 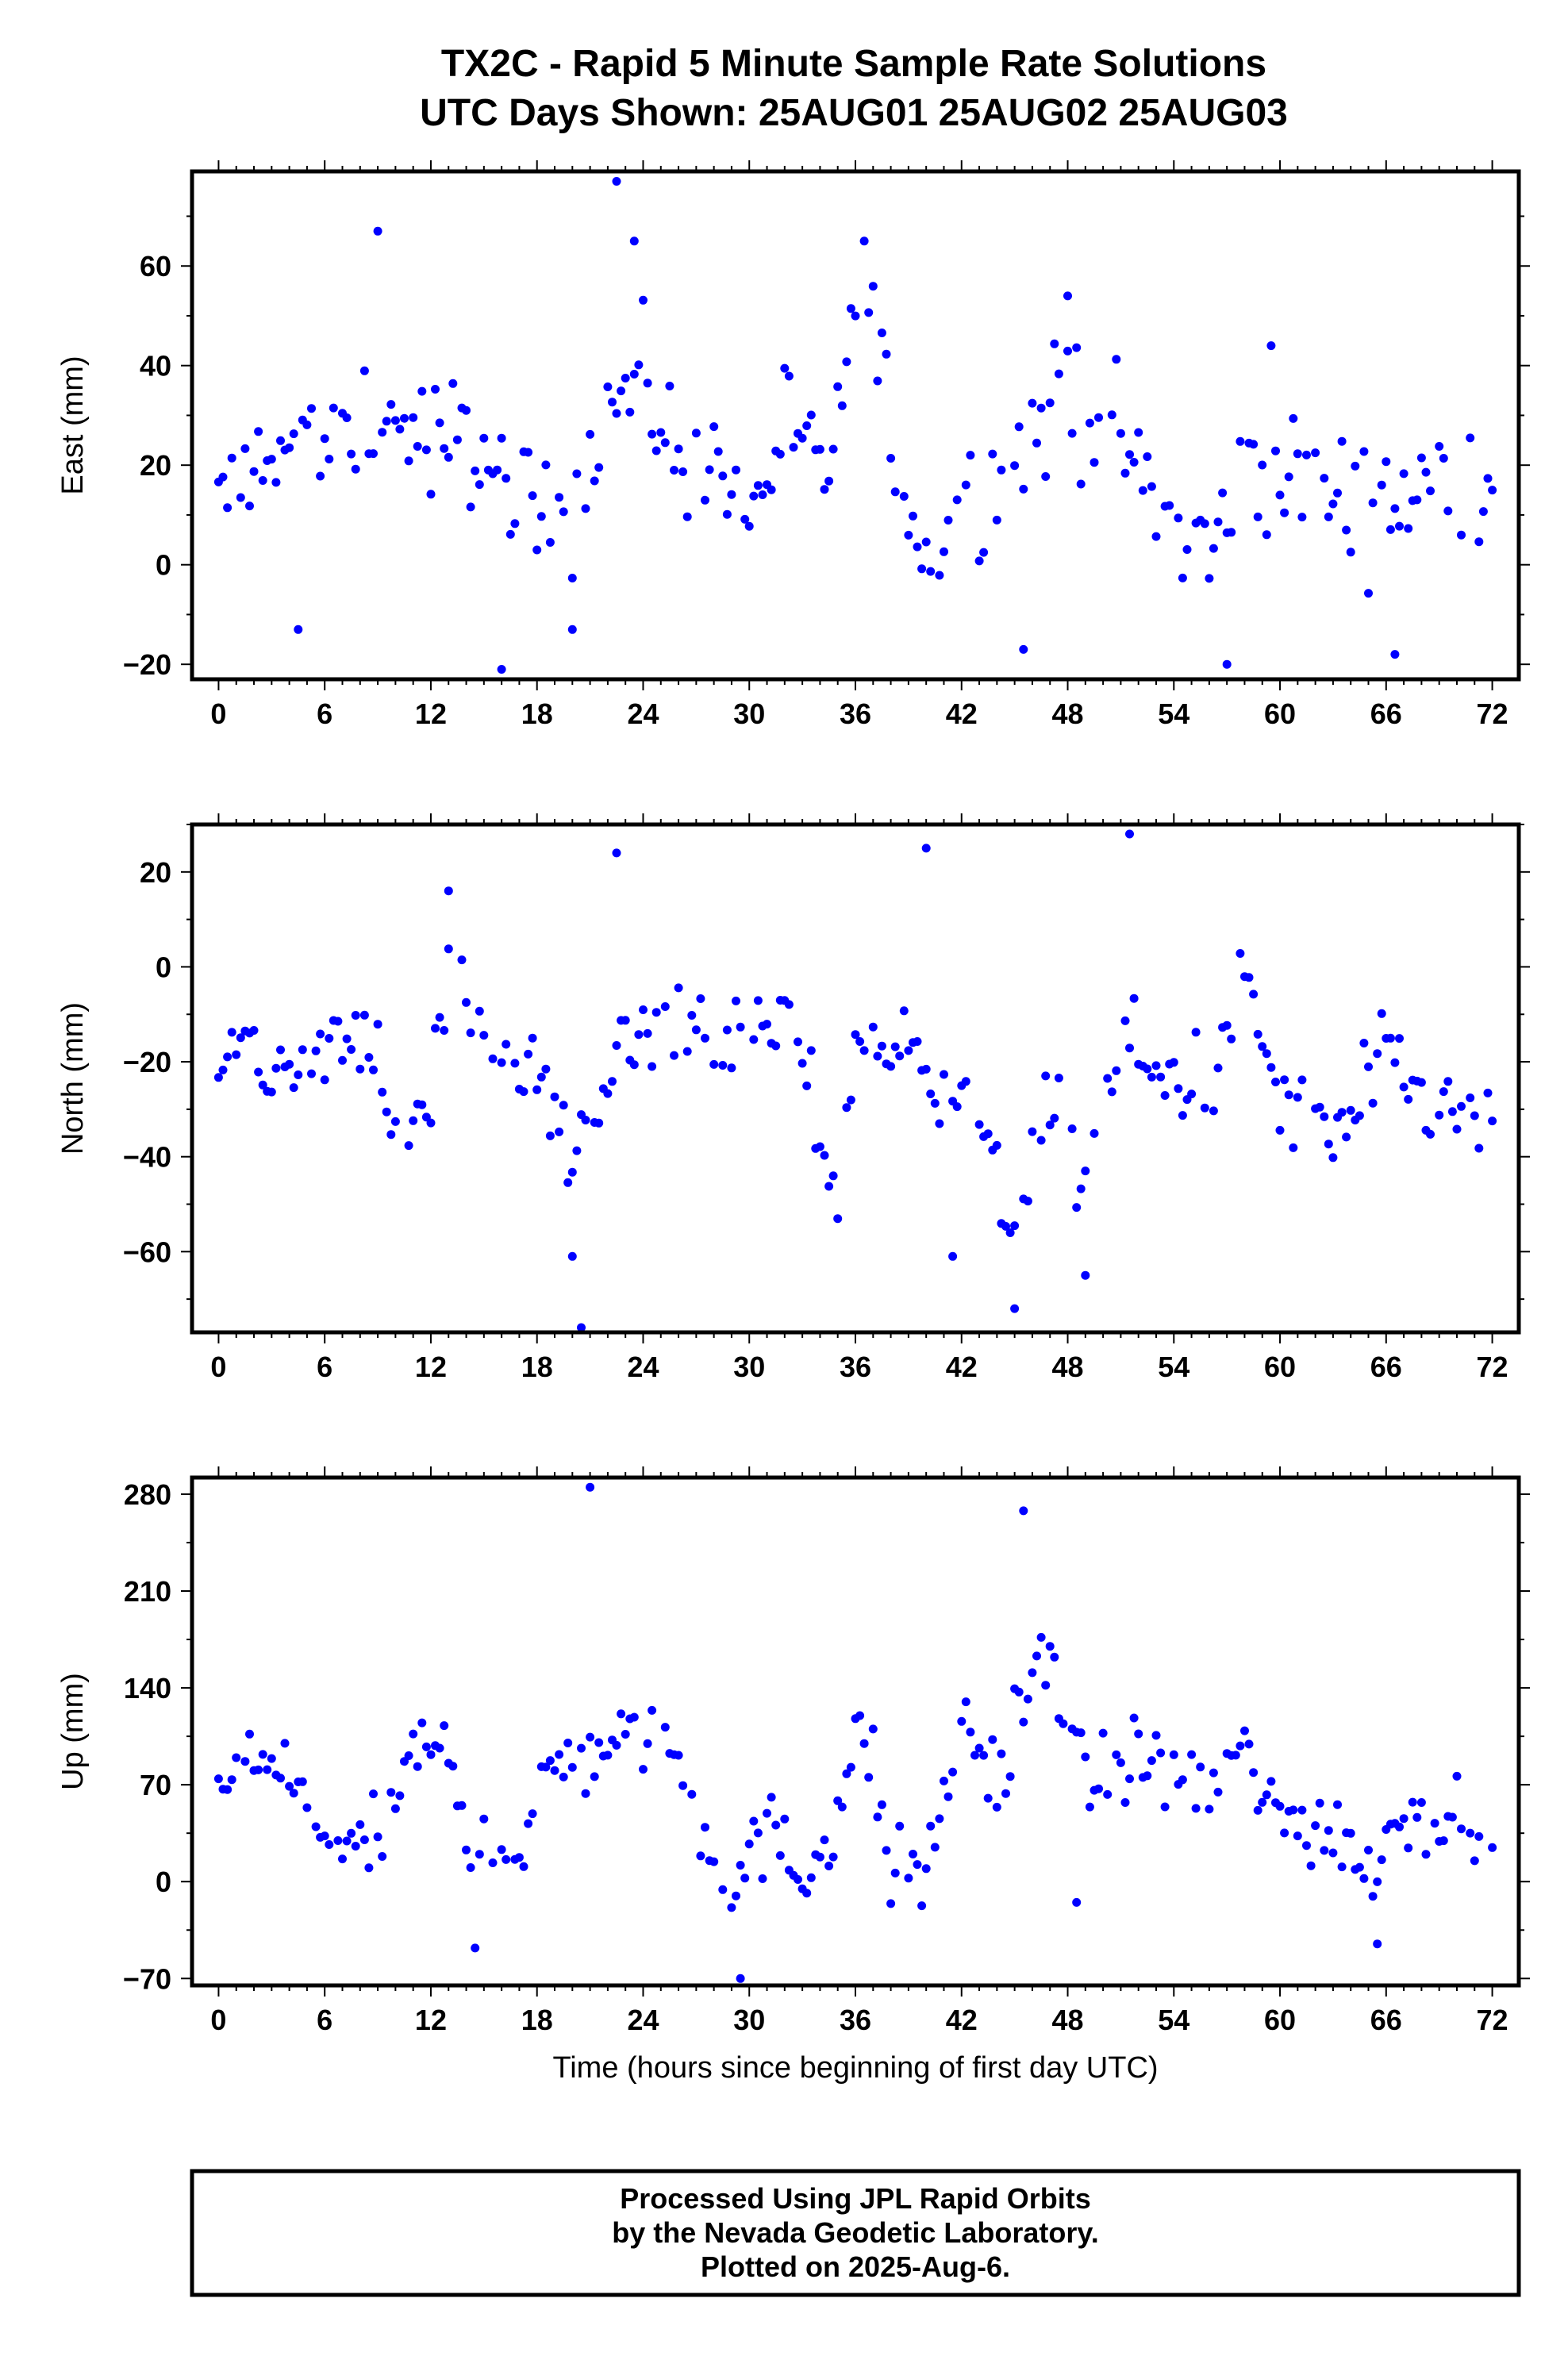 What do you see at coordinates (147, 1978) in the screenshot?
I see `up-y-tick-label: −70` at bounding box center [147, 1978].